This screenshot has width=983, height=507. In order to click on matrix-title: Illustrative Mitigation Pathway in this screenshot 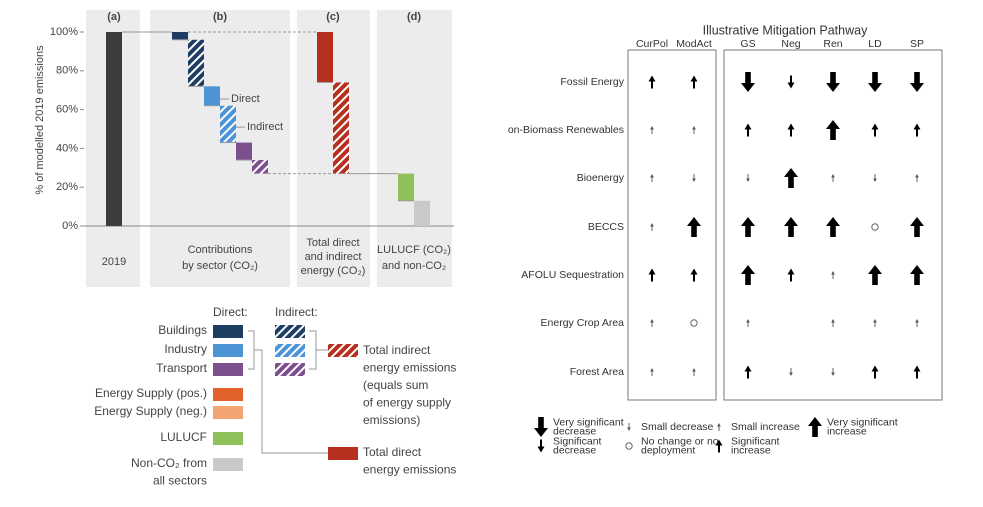, I will do `click(785, 30)`.